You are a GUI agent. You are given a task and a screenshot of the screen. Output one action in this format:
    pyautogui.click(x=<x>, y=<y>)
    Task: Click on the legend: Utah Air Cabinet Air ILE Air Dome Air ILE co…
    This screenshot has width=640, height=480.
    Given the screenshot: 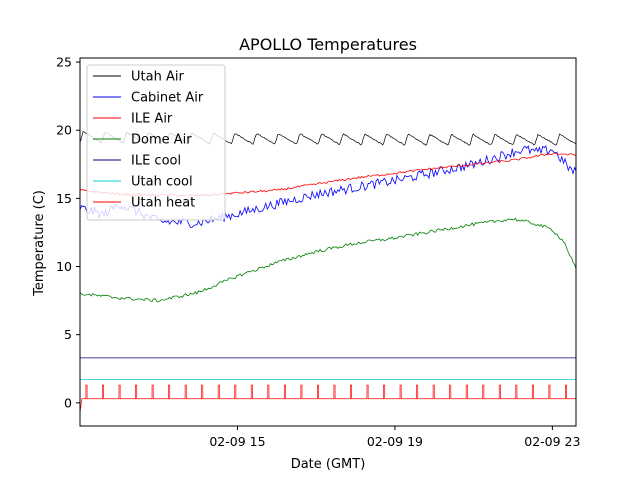 What is the action you would take?
    pyautogui.click(x=156, y=142)
    